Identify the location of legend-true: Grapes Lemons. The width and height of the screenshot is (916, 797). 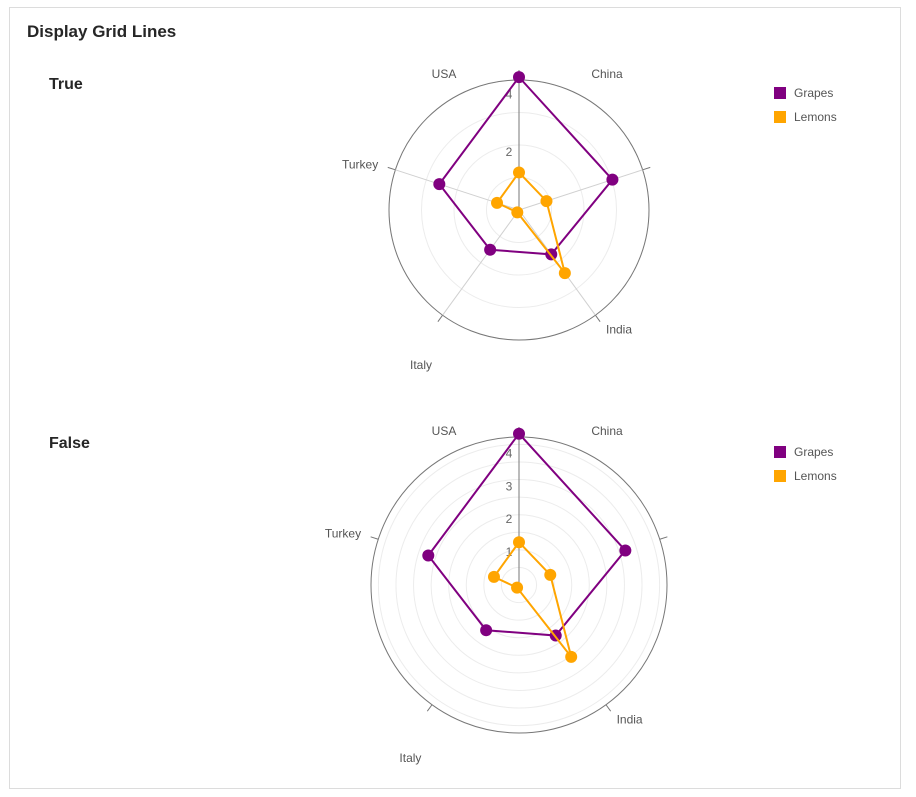
(805, 105).